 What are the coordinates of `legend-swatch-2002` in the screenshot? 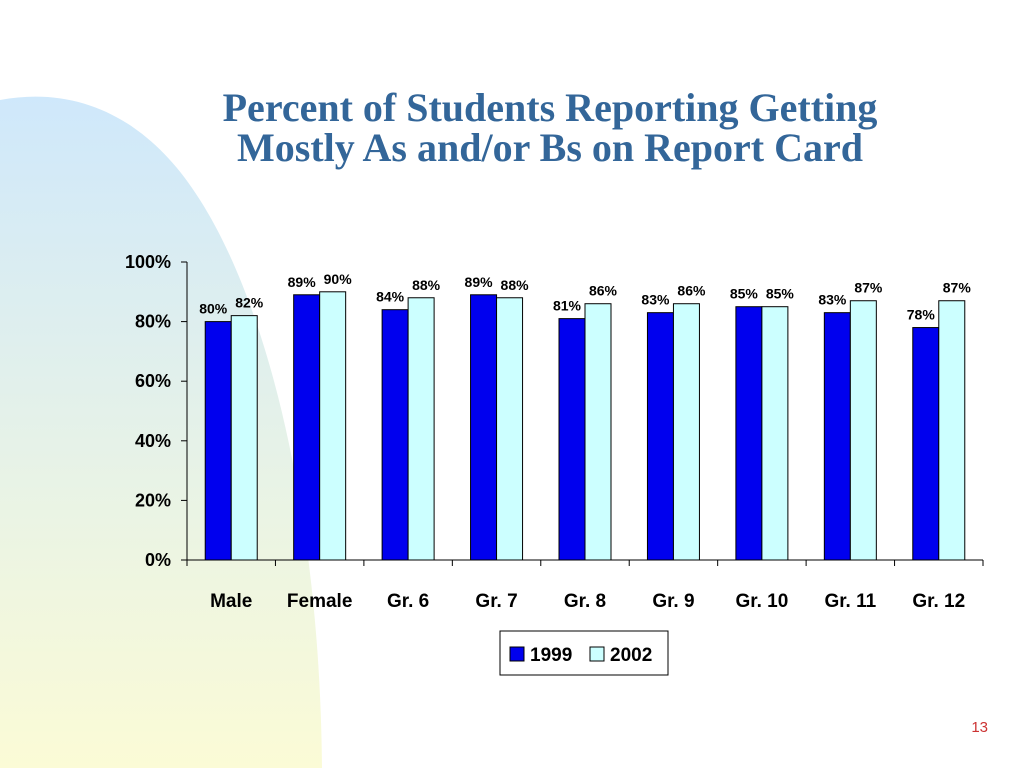 It's located at (597, 654).